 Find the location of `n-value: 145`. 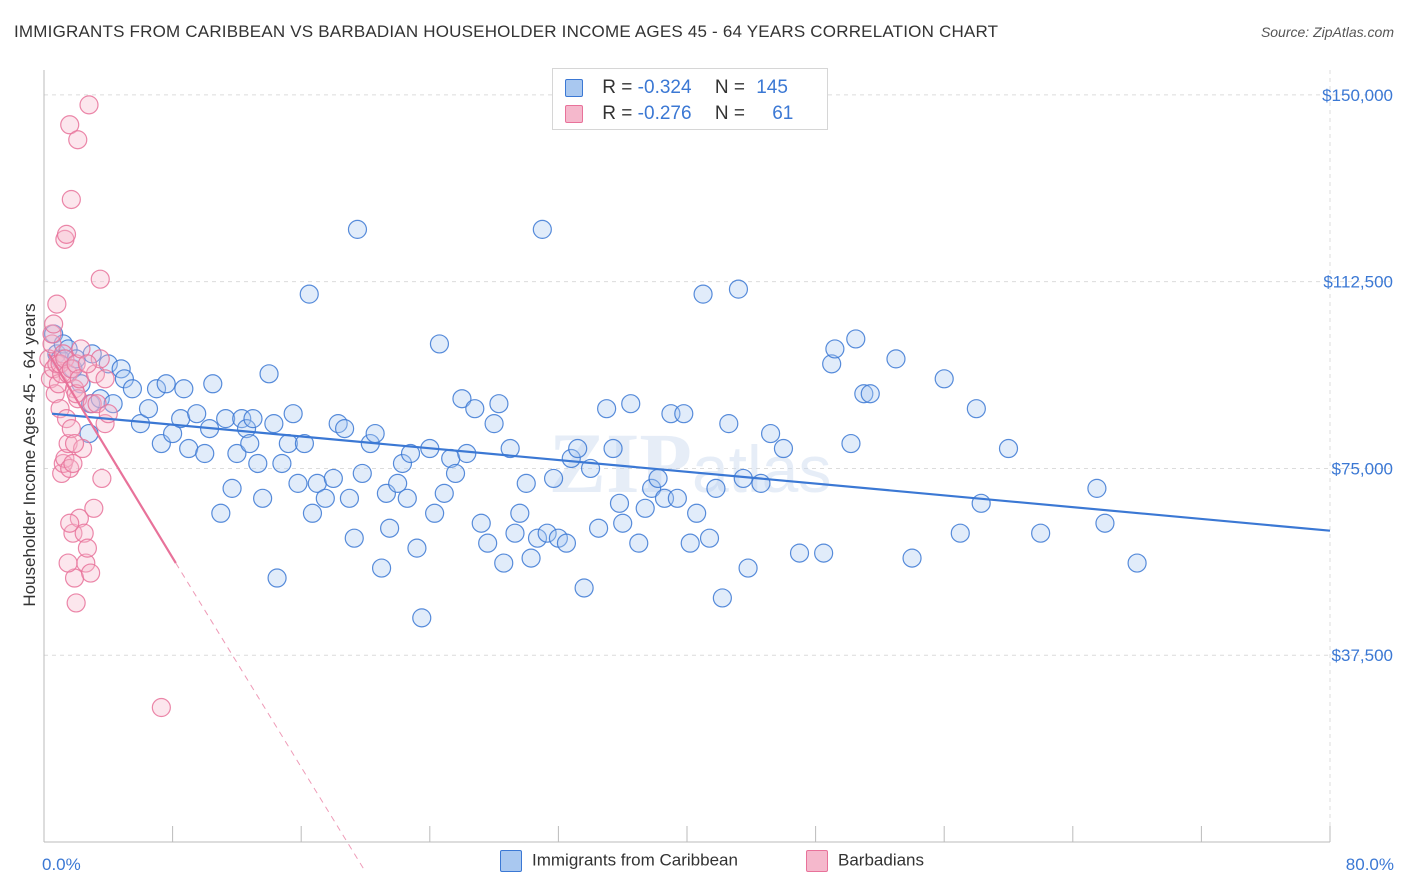

n-value: 145 is located at coordinates (772, 87).